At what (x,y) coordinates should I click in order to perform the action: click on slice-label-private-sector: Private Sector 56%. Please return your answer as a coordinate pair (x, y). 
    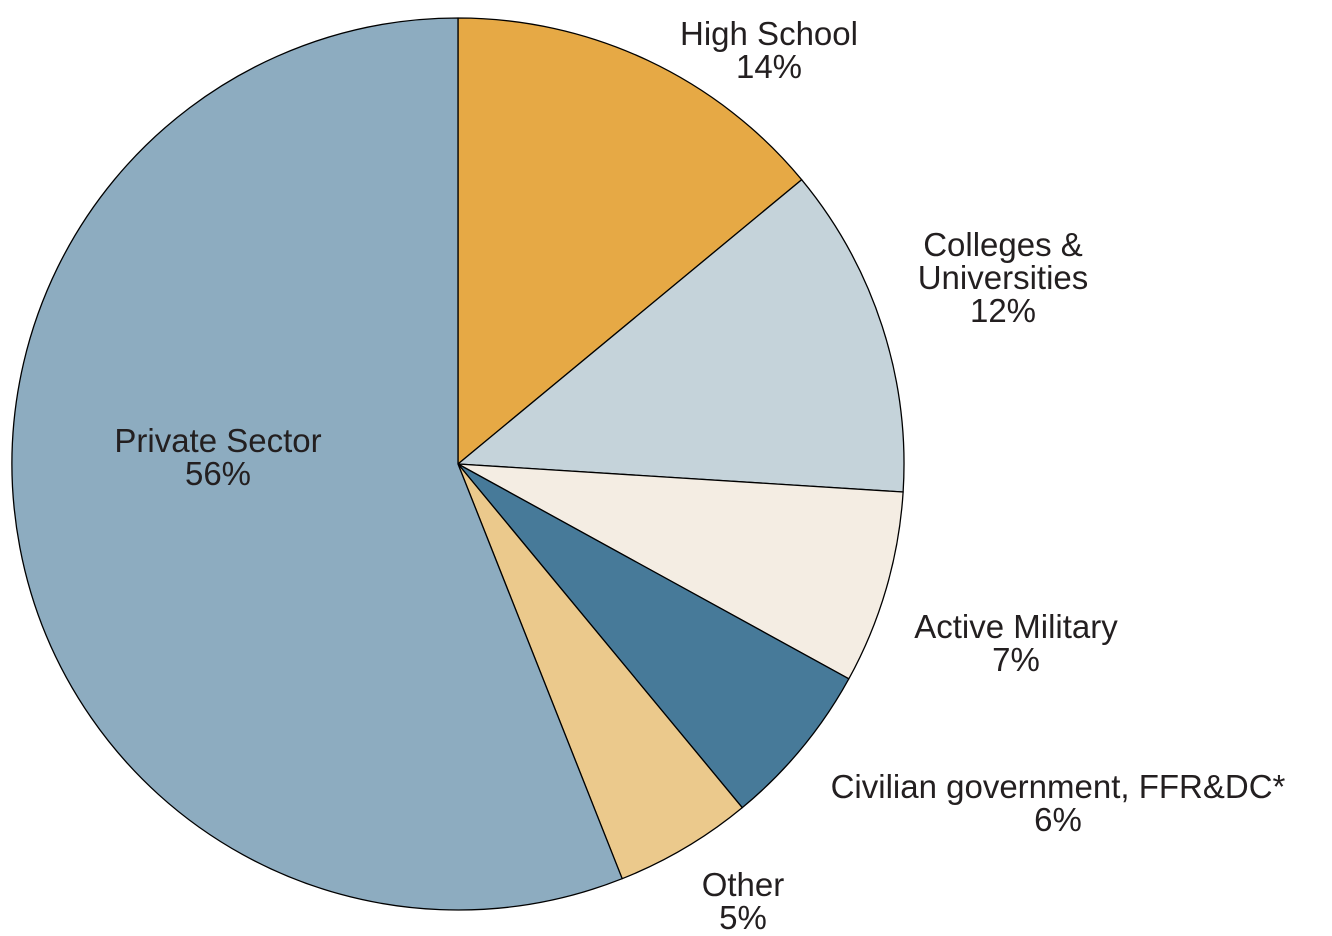
    Looking at the image, I should click on (217, 457).